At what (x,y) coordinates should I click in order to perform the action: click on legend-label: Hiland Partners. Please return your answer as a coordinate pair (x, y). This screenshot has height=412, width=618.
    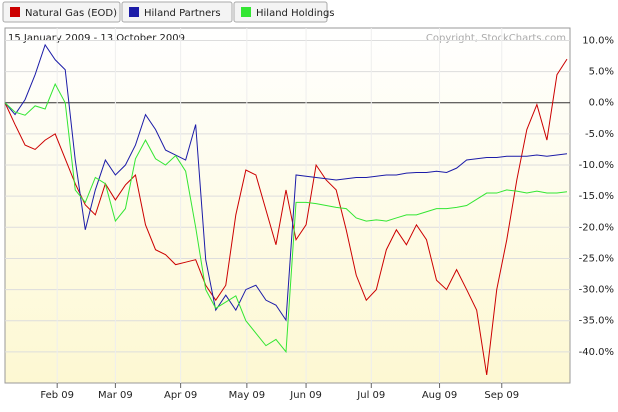
    Looking at the image, I should click on (182, 13).